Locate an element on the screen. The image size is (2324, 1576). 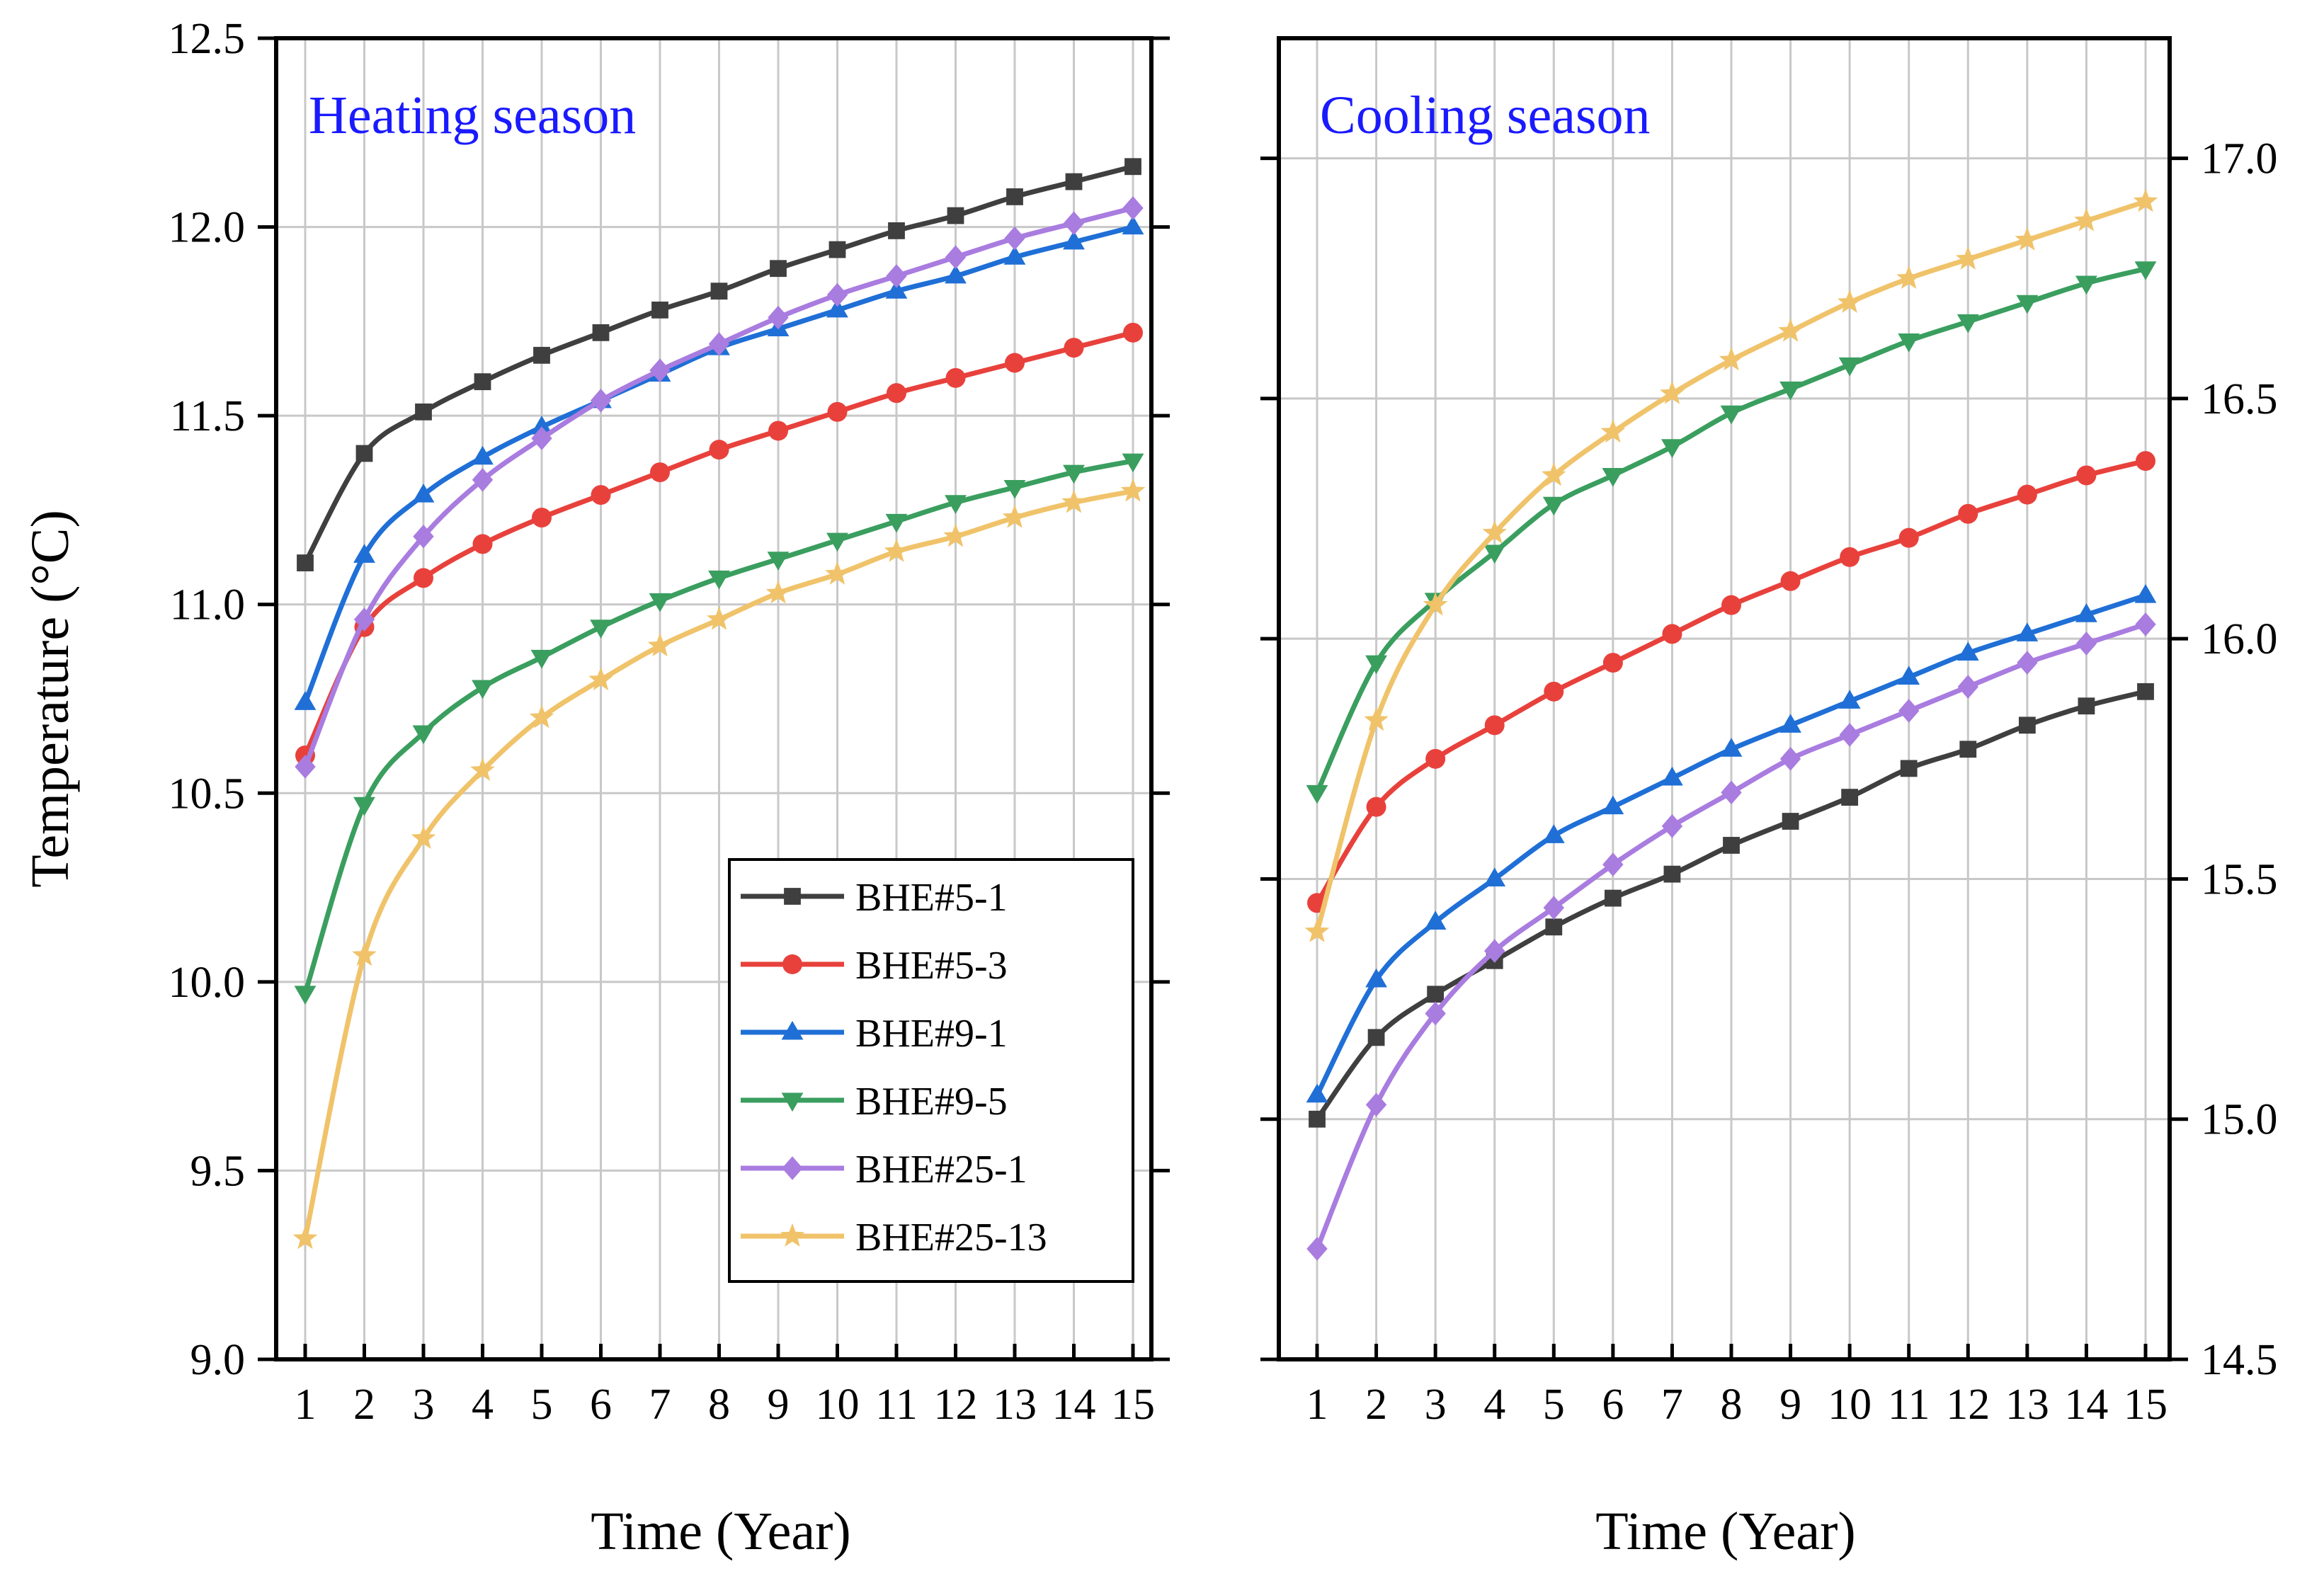
heating-x-tick-label: 12 is located at coordinates (956, 1405).